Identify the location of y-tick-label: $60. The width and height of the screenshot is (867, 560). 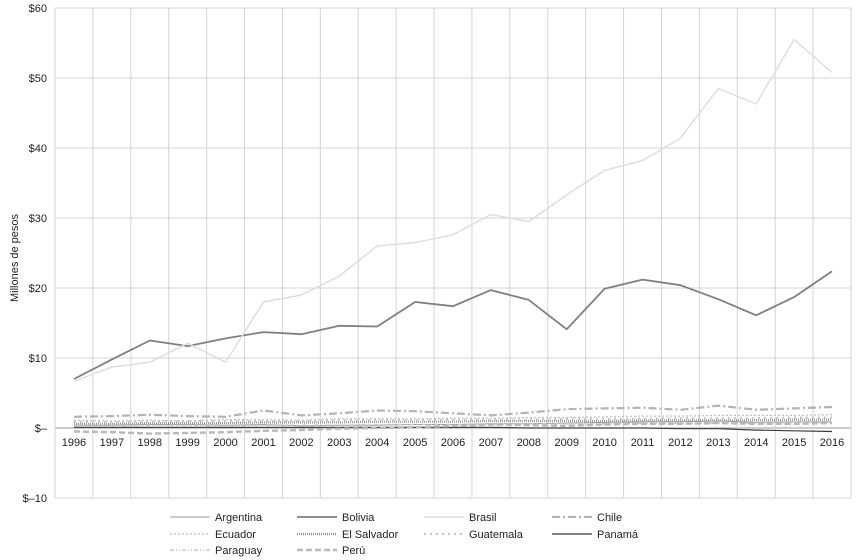
(38, 9).